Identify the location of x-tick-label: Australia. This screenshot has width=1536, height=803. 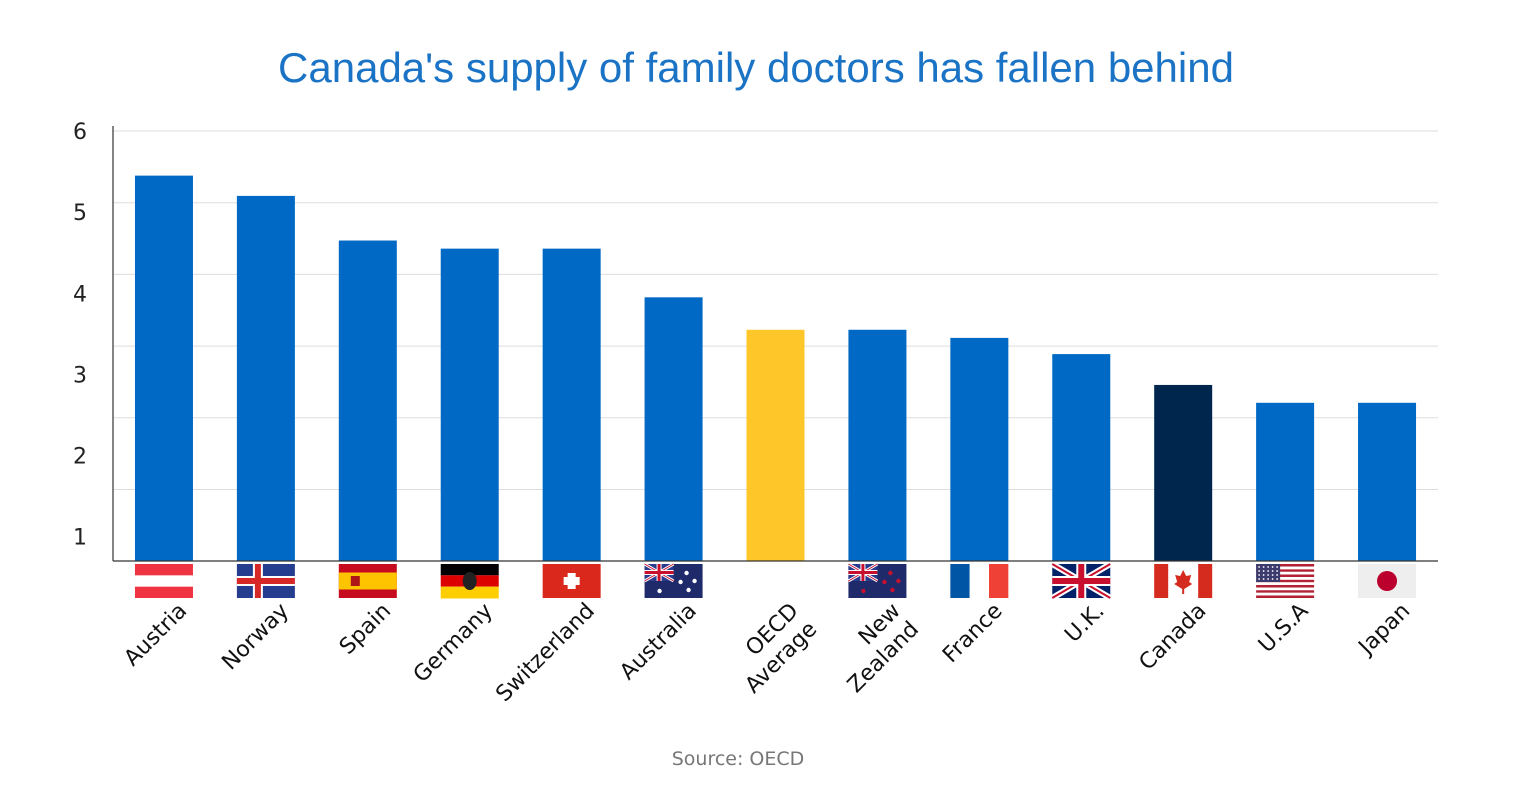
(658, 642).